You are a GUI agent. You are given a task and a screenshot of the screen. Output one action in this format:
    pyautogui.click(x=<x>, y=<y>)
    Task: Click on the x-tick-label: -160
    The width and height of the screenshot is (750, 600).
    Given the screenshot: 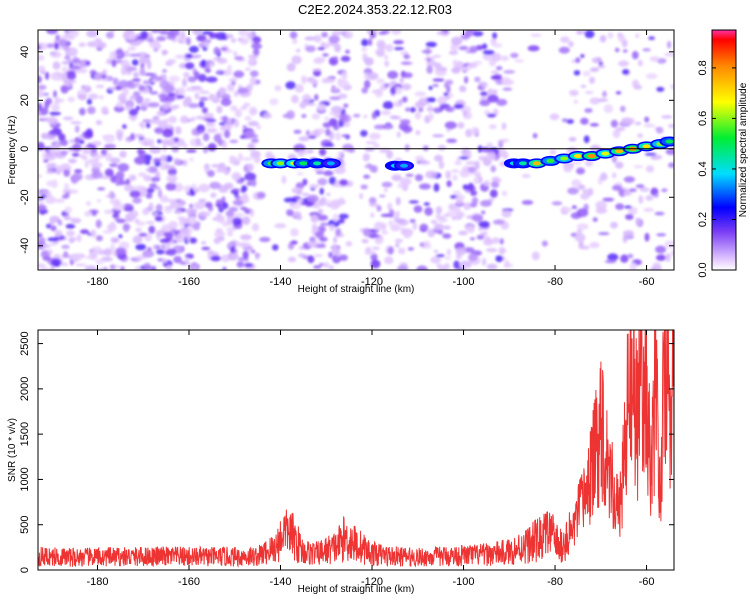 What is the action you would take?
    pyautogui.click(x=189, y=582)
    